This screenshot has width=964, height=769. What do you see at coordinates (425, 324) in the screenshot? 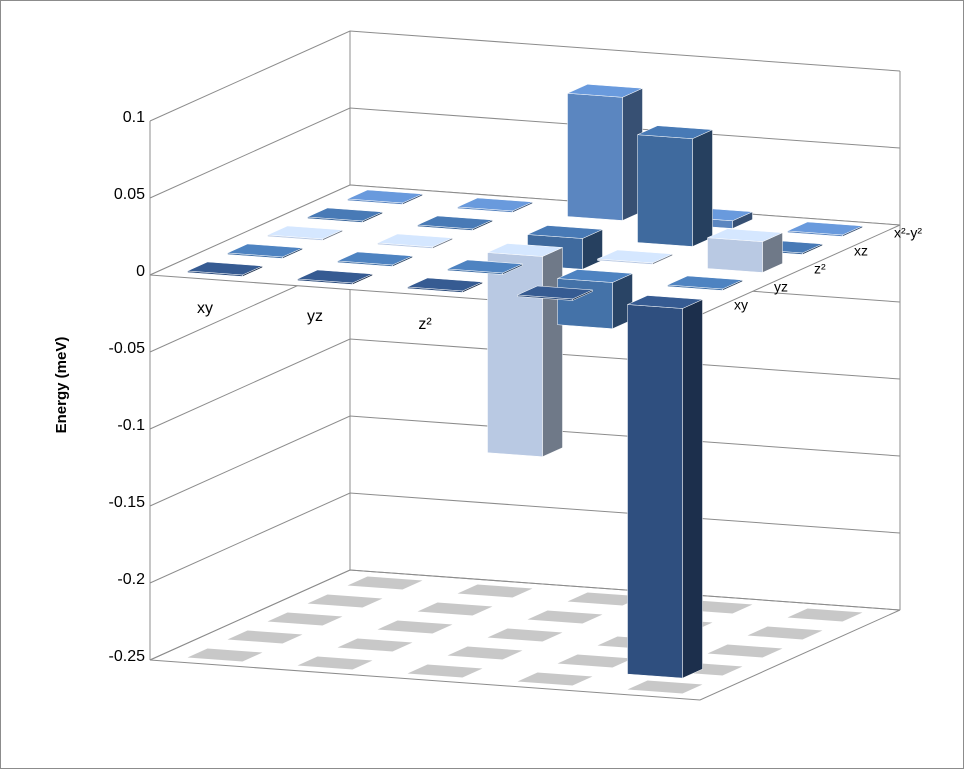
I see `x-tick-label: z²` at bounding box center [425, 324].